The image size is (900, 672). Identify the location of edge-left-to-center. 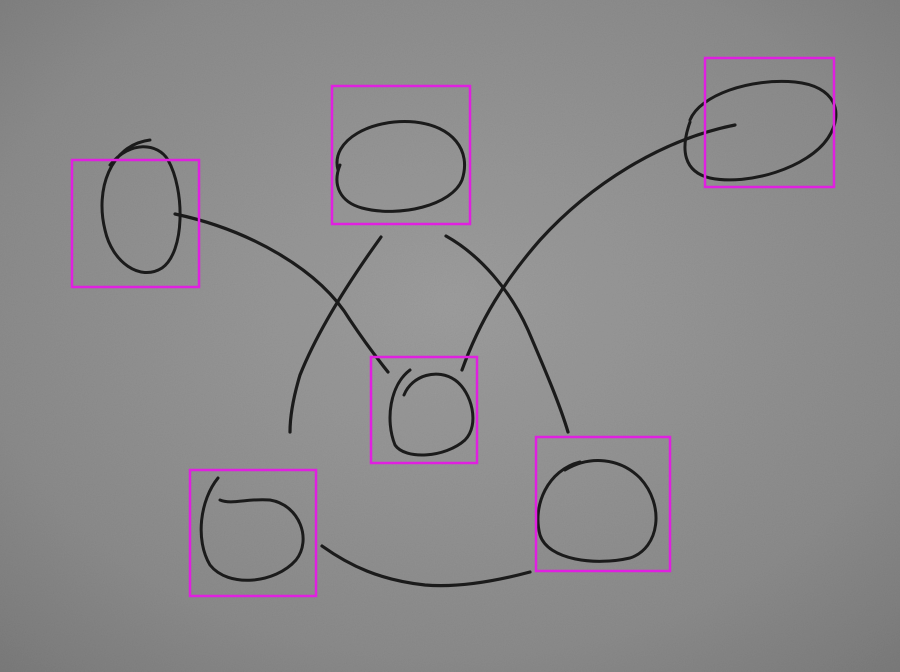
(281, 293).